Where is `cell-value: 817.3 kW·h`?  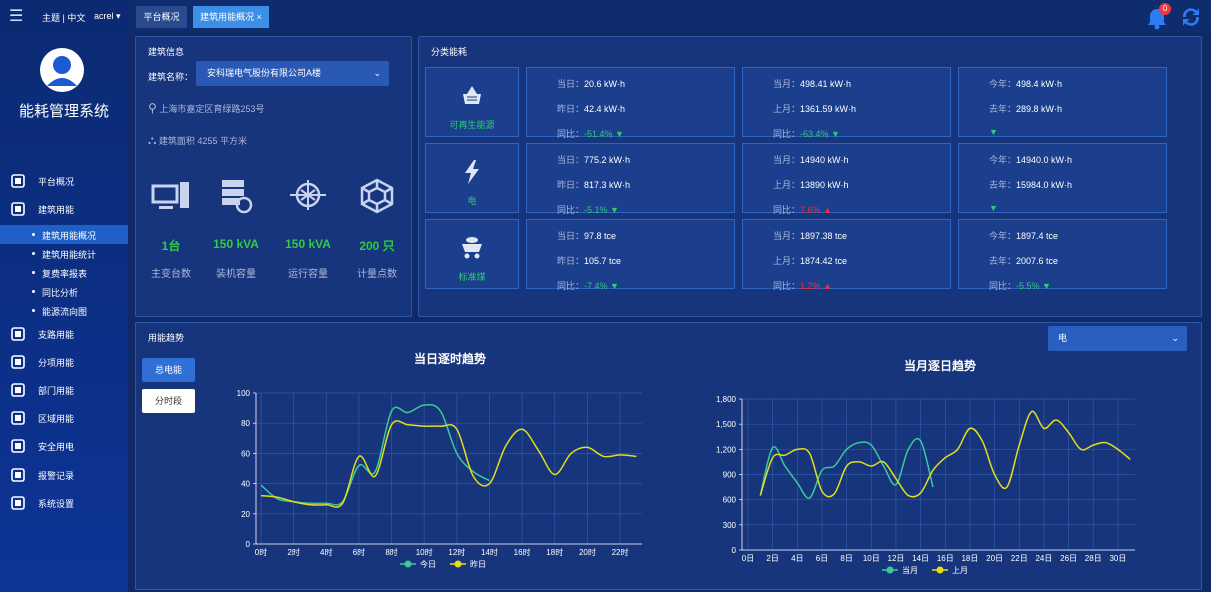
cell-value: 817.3 kW·h is located at coordinates (607, 185).